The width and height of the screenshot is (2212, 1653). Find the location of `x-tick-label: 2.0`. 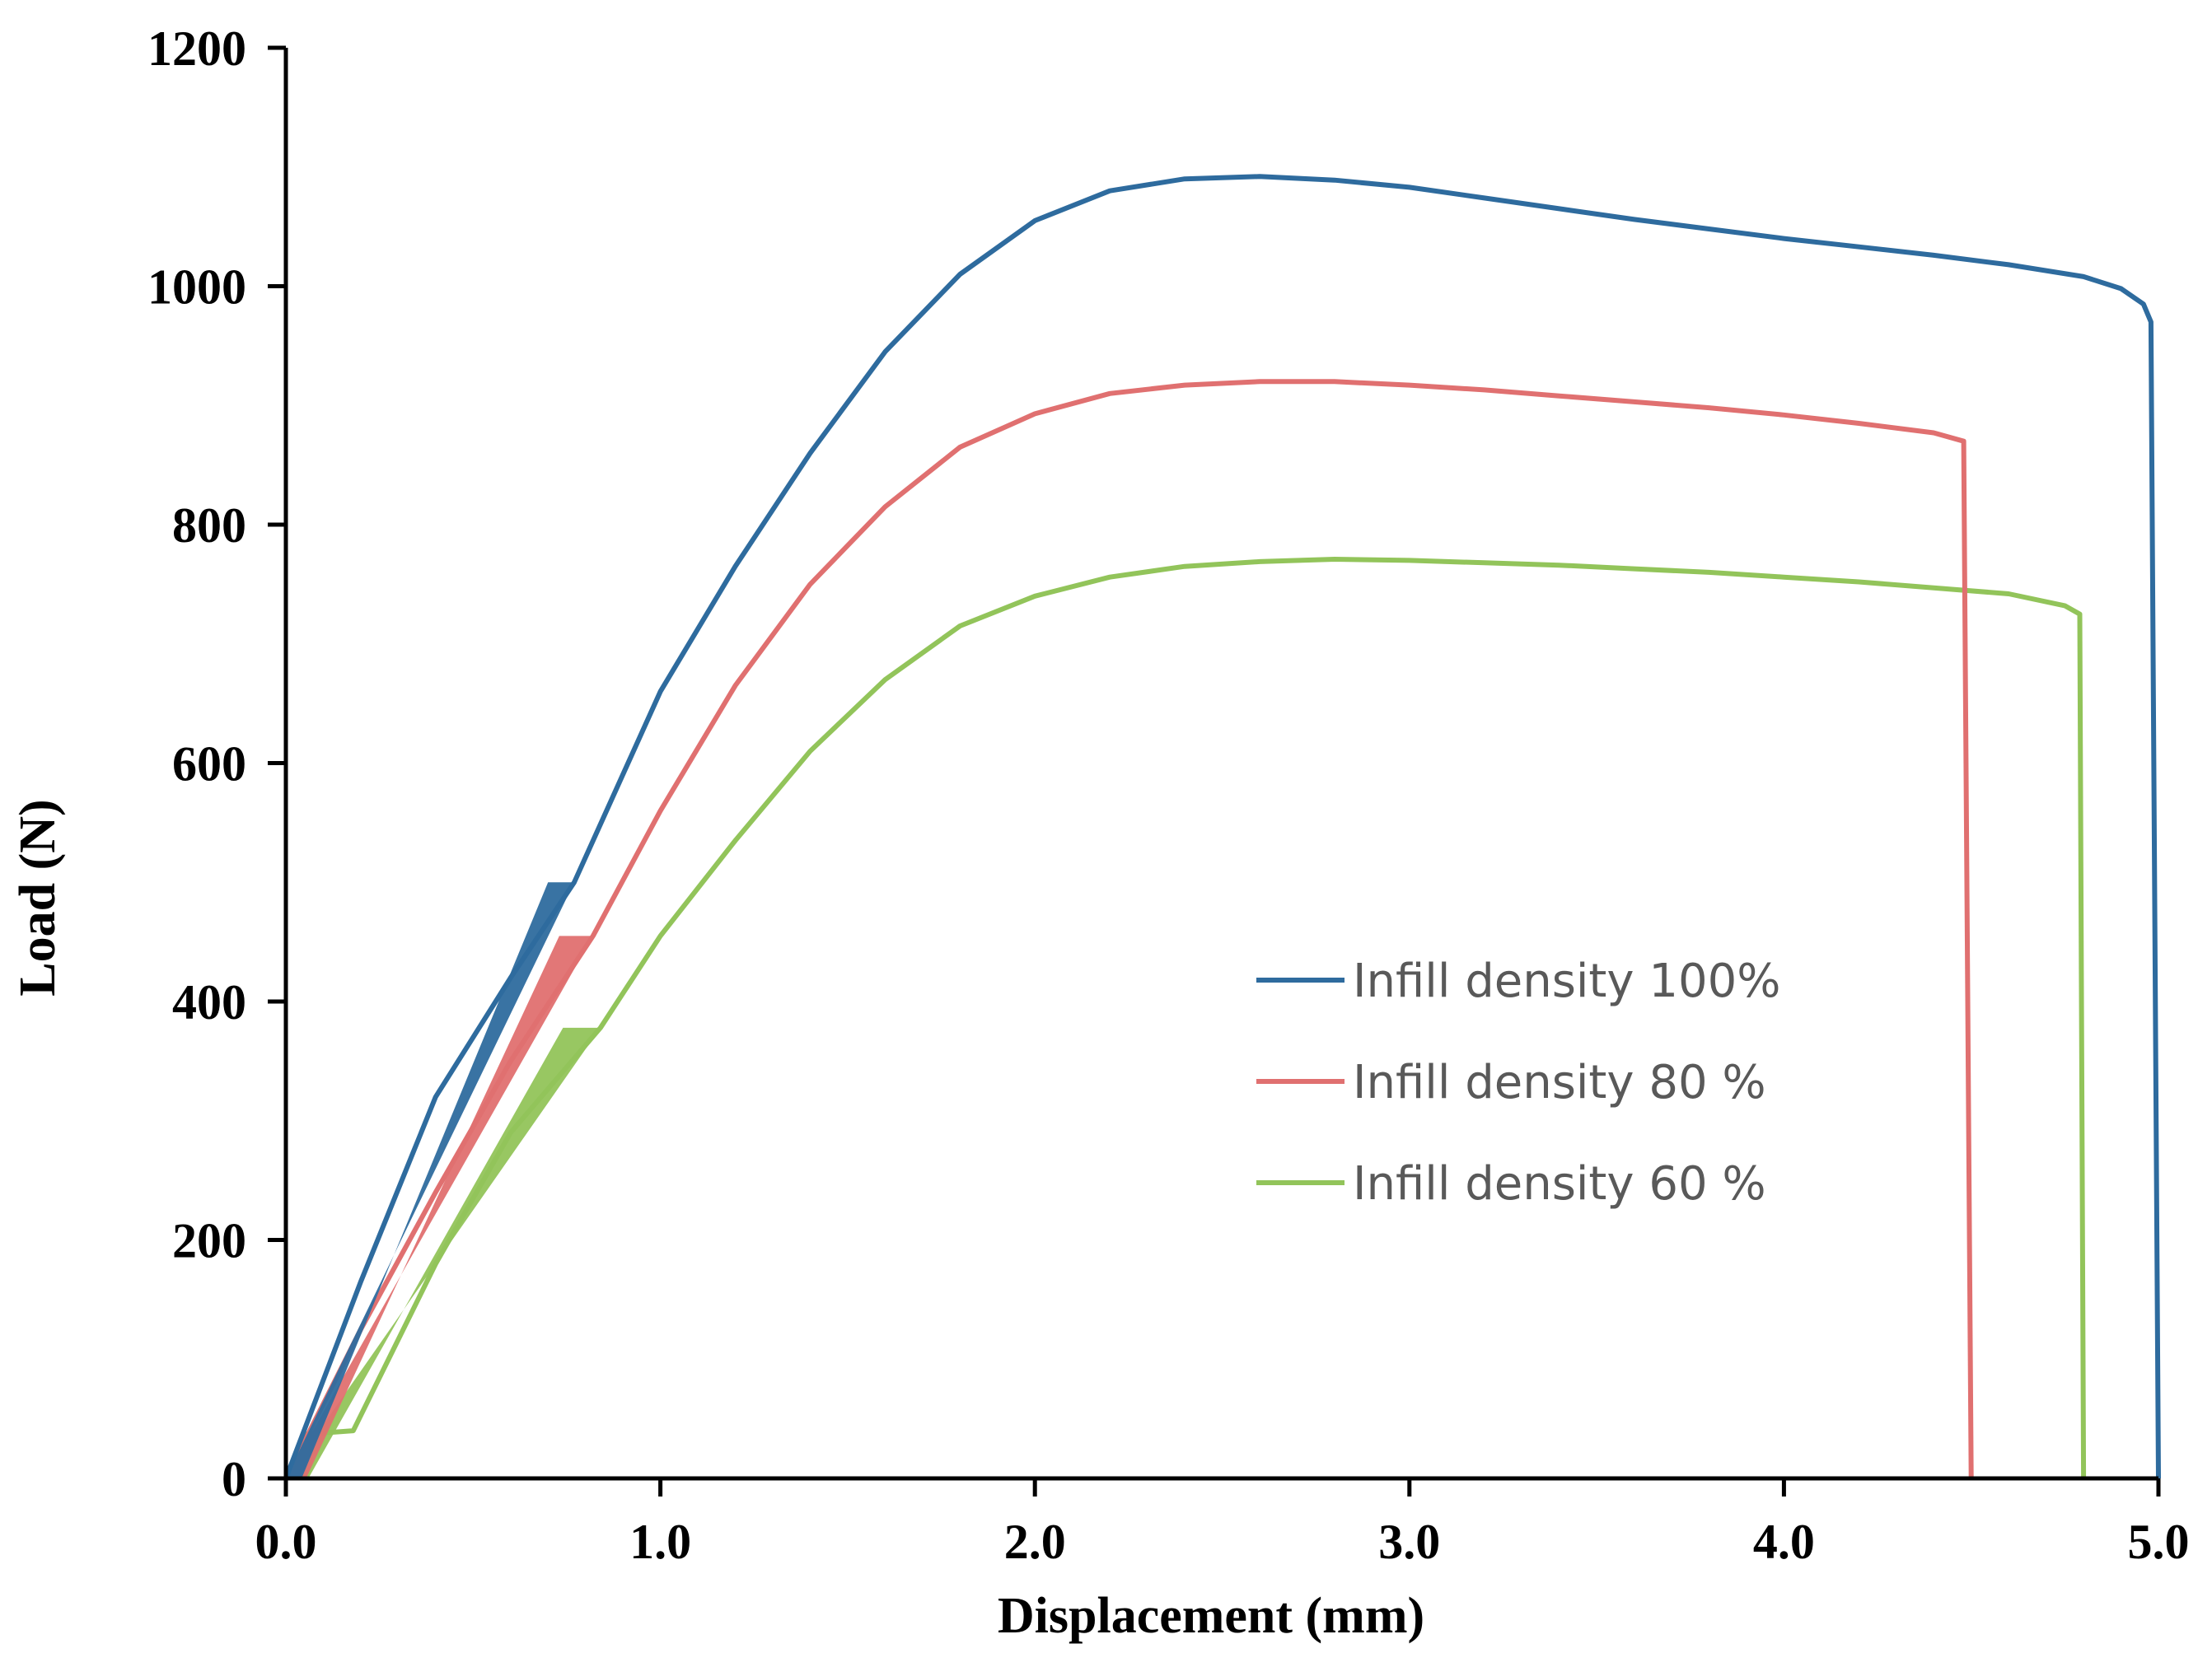

x-tick-label: 2.0 is located at coordinates (1035, 1542).